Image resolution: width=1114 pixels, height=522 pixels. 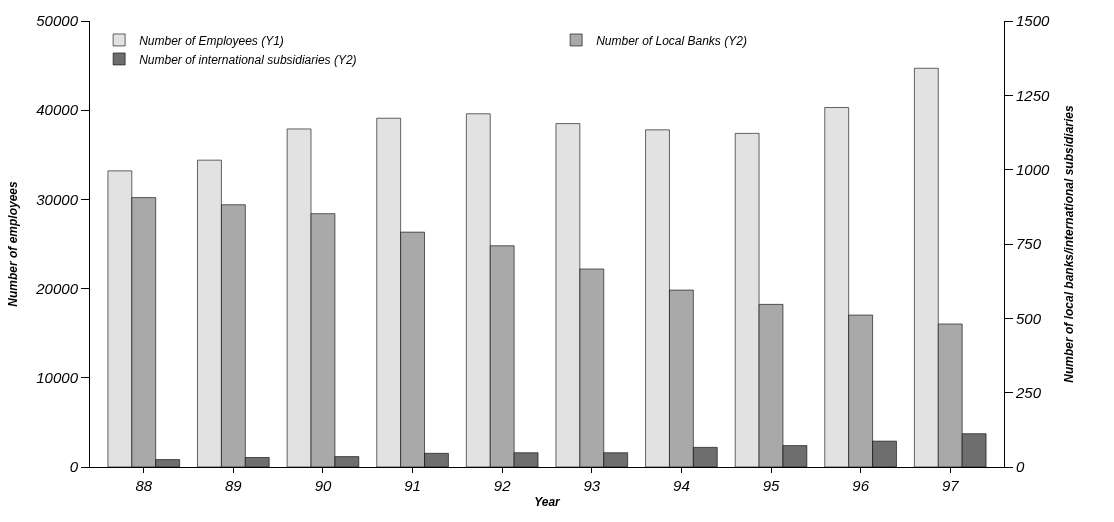 What do you see at coordinates (1033, 95) in the screenshot?
I see `y2-tick-label: 1250` at bounding box center [1033, 95].